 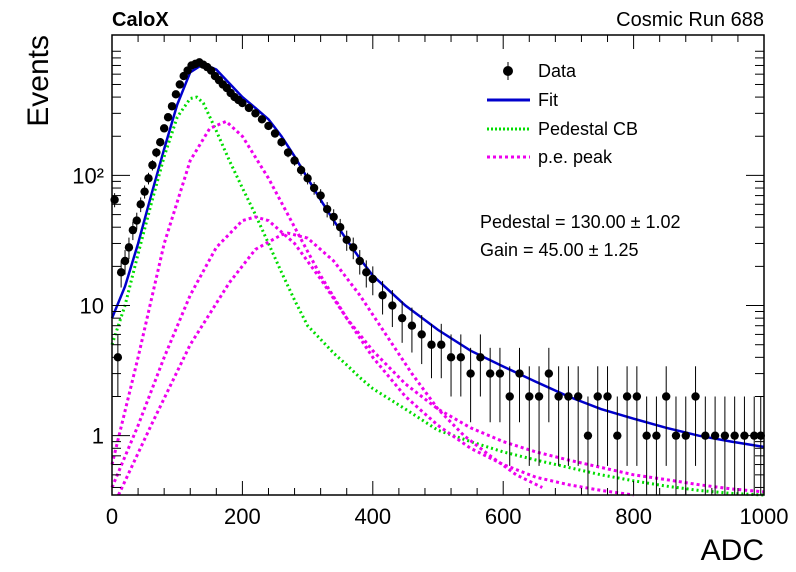 I want to click on gain-stat: Gain = 45.00 ± 1.25, so click(x=559, y=250).